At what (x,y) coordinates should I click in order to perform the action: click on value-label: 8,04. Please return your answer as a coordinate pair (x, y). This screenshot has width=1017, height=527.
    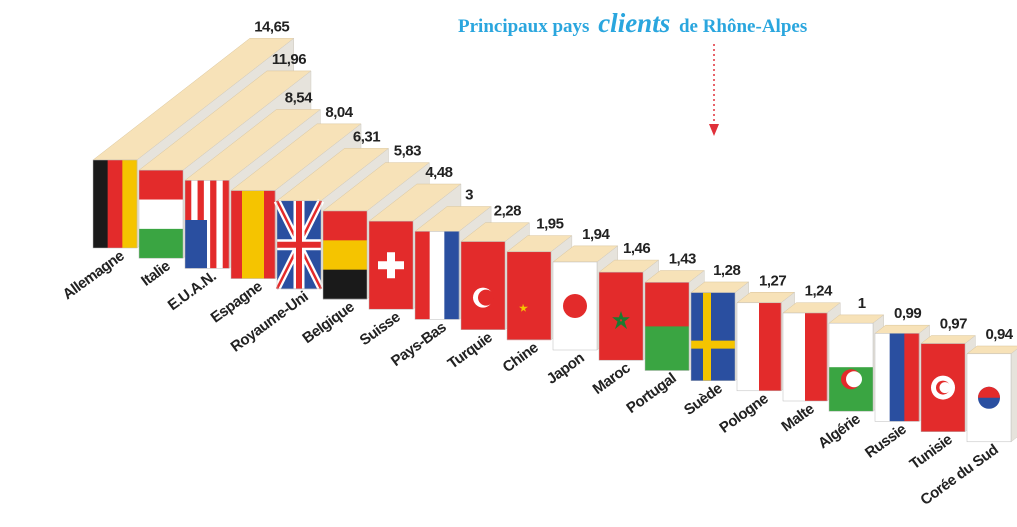
    Looking at the image, I should click on (339, 112).